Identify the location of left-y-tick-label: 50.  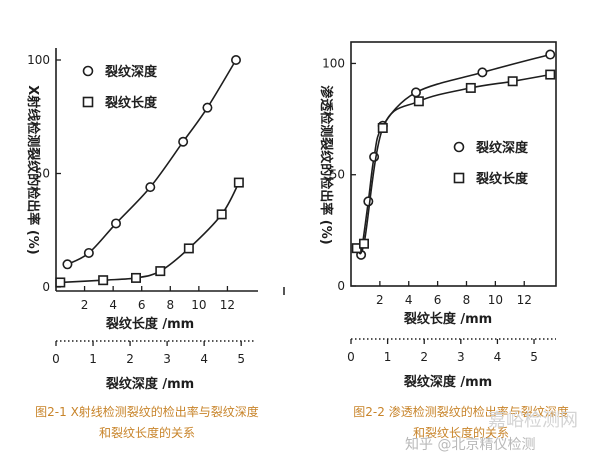
(42, 174).